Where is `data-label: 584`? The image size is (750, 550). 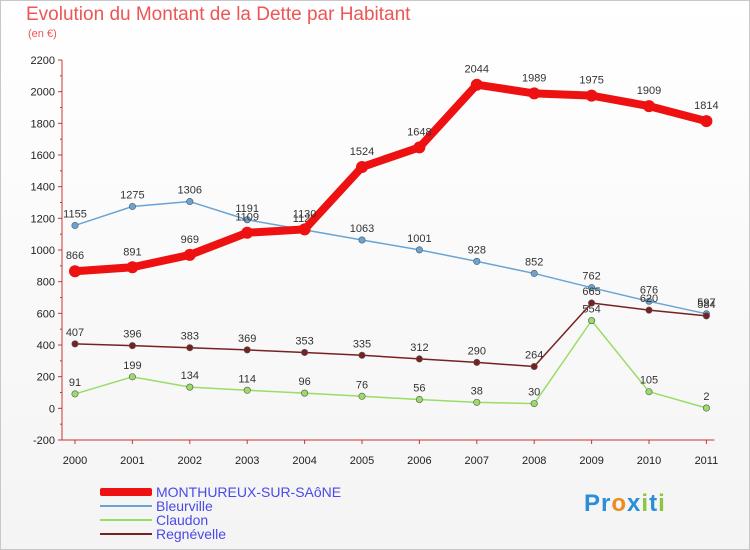 data-label: 584 is located at coordinates (706, 305).